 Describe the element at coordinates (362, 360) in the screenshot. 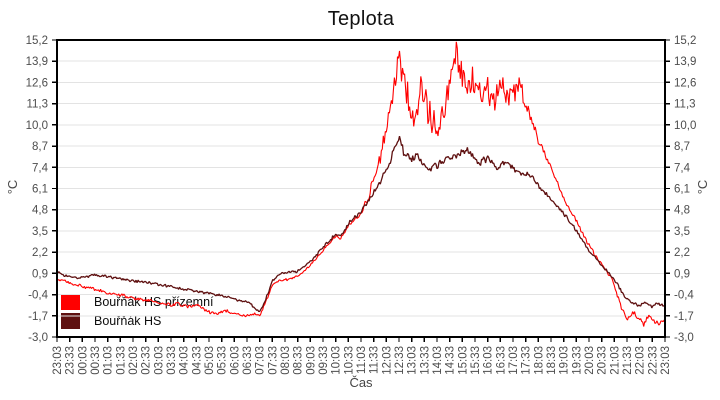

I see `x-tick-label: 11:03` at that location.